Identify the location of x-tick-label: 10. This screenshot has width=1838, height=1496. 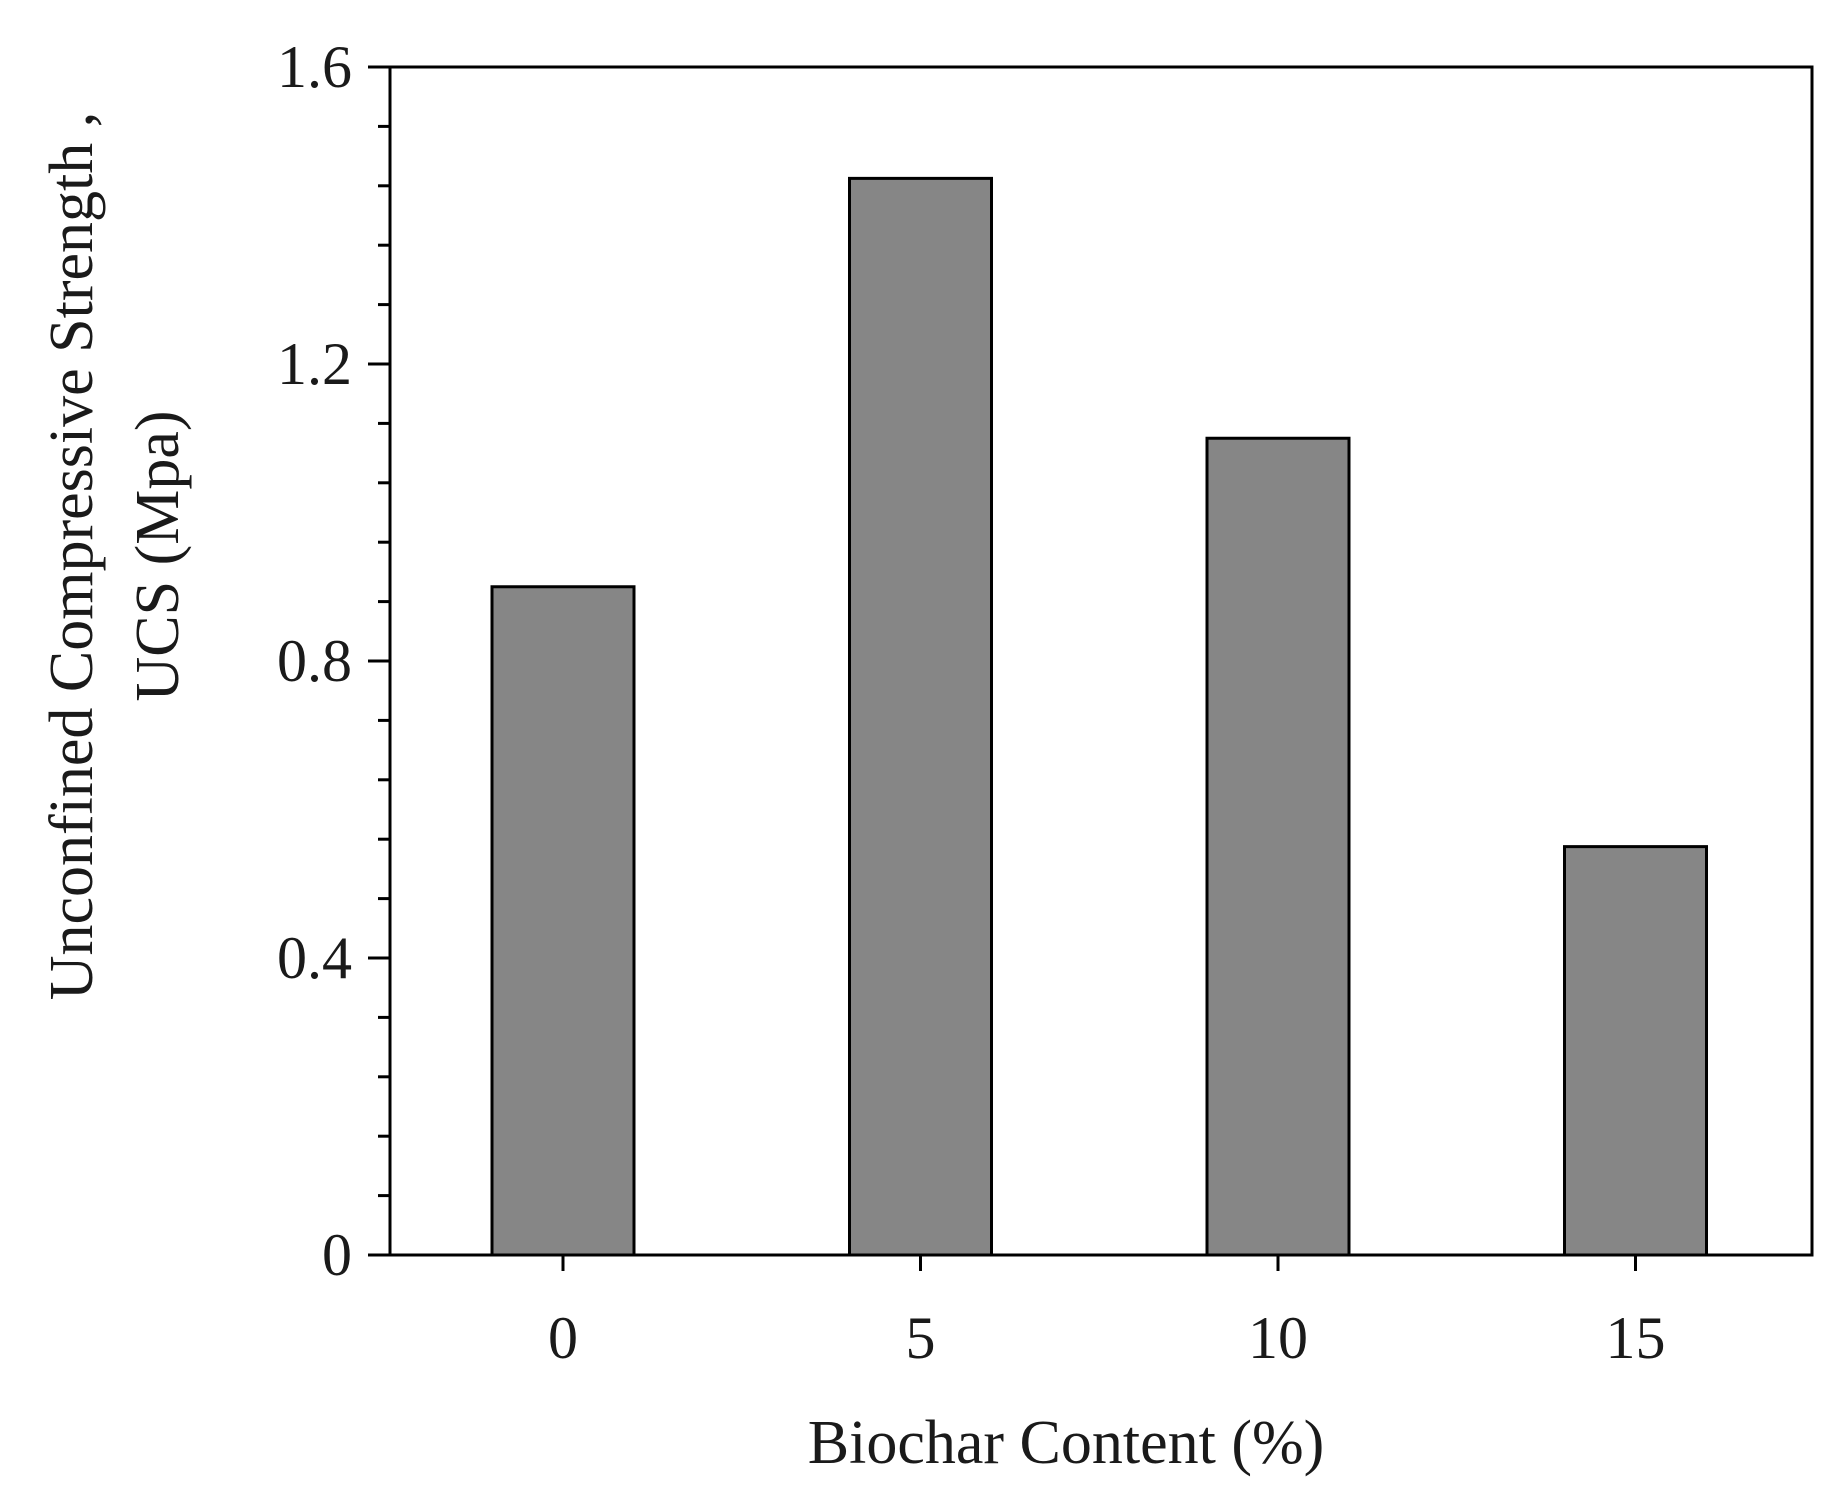
(1278, 1338).